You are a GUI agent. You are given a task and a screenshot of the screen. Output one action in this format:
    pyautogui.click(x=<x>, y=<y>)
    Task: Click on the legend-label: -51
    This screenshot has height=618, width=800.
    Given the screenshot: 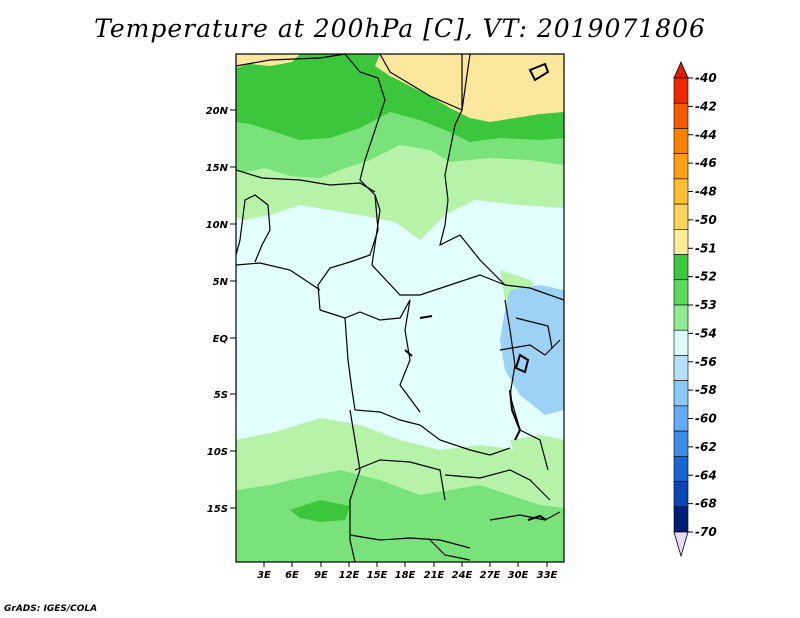 What is the action you would take?
    pyautogui.click(x=706, y=248)
    